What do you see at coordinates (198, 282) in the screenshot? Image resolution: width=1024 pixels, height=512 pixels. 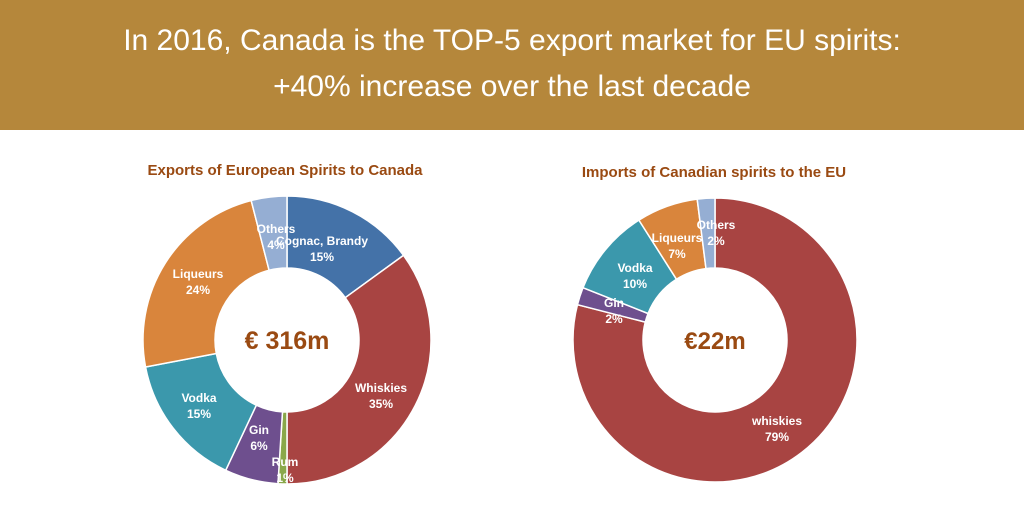 I see `slice-label-liqueurs: Liqueurs 24%` at bounding box center [198, 282].